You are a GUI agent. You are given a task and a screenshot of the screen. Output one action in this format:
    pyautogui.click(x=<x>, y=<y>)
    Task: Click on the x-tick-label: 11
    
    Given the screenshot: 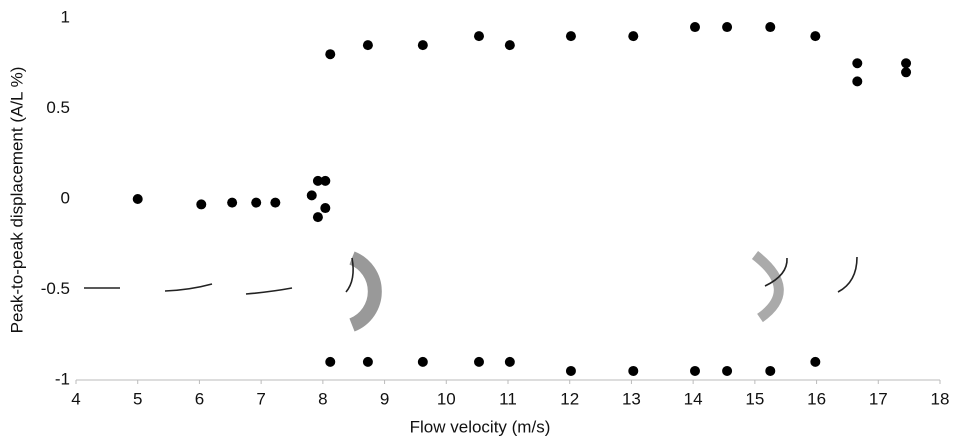 What is the action you would take?
    pyautogui.click(x=508, y=398)
    